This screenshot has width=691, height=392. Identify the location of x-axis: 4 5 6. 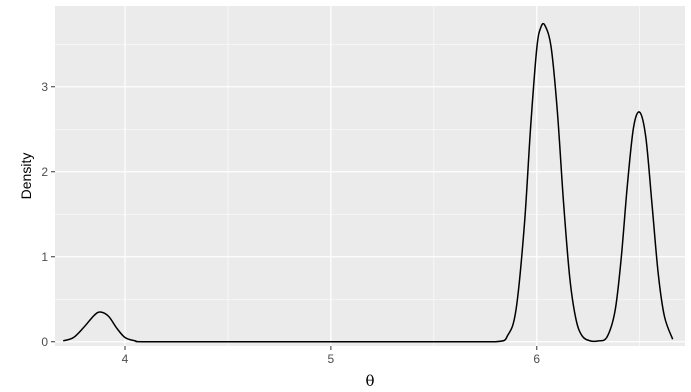
(331, 356).